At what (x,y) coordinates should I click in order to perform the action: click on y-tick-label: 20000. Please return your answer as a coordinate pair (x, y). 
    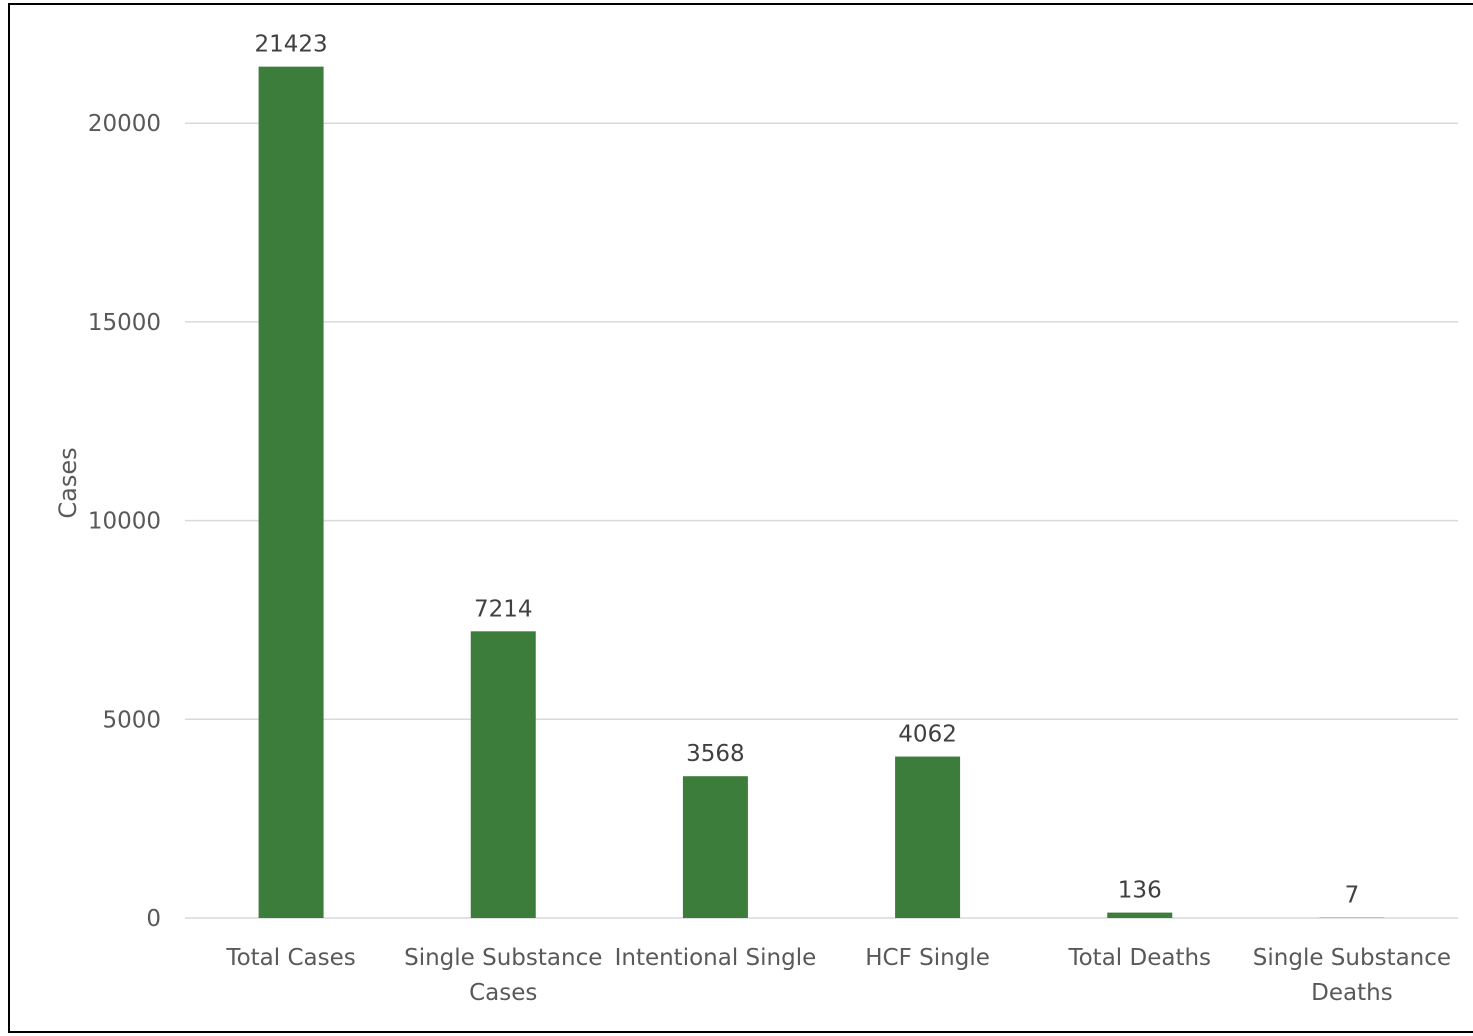
    Looking at the image, I should click on (124, 124).